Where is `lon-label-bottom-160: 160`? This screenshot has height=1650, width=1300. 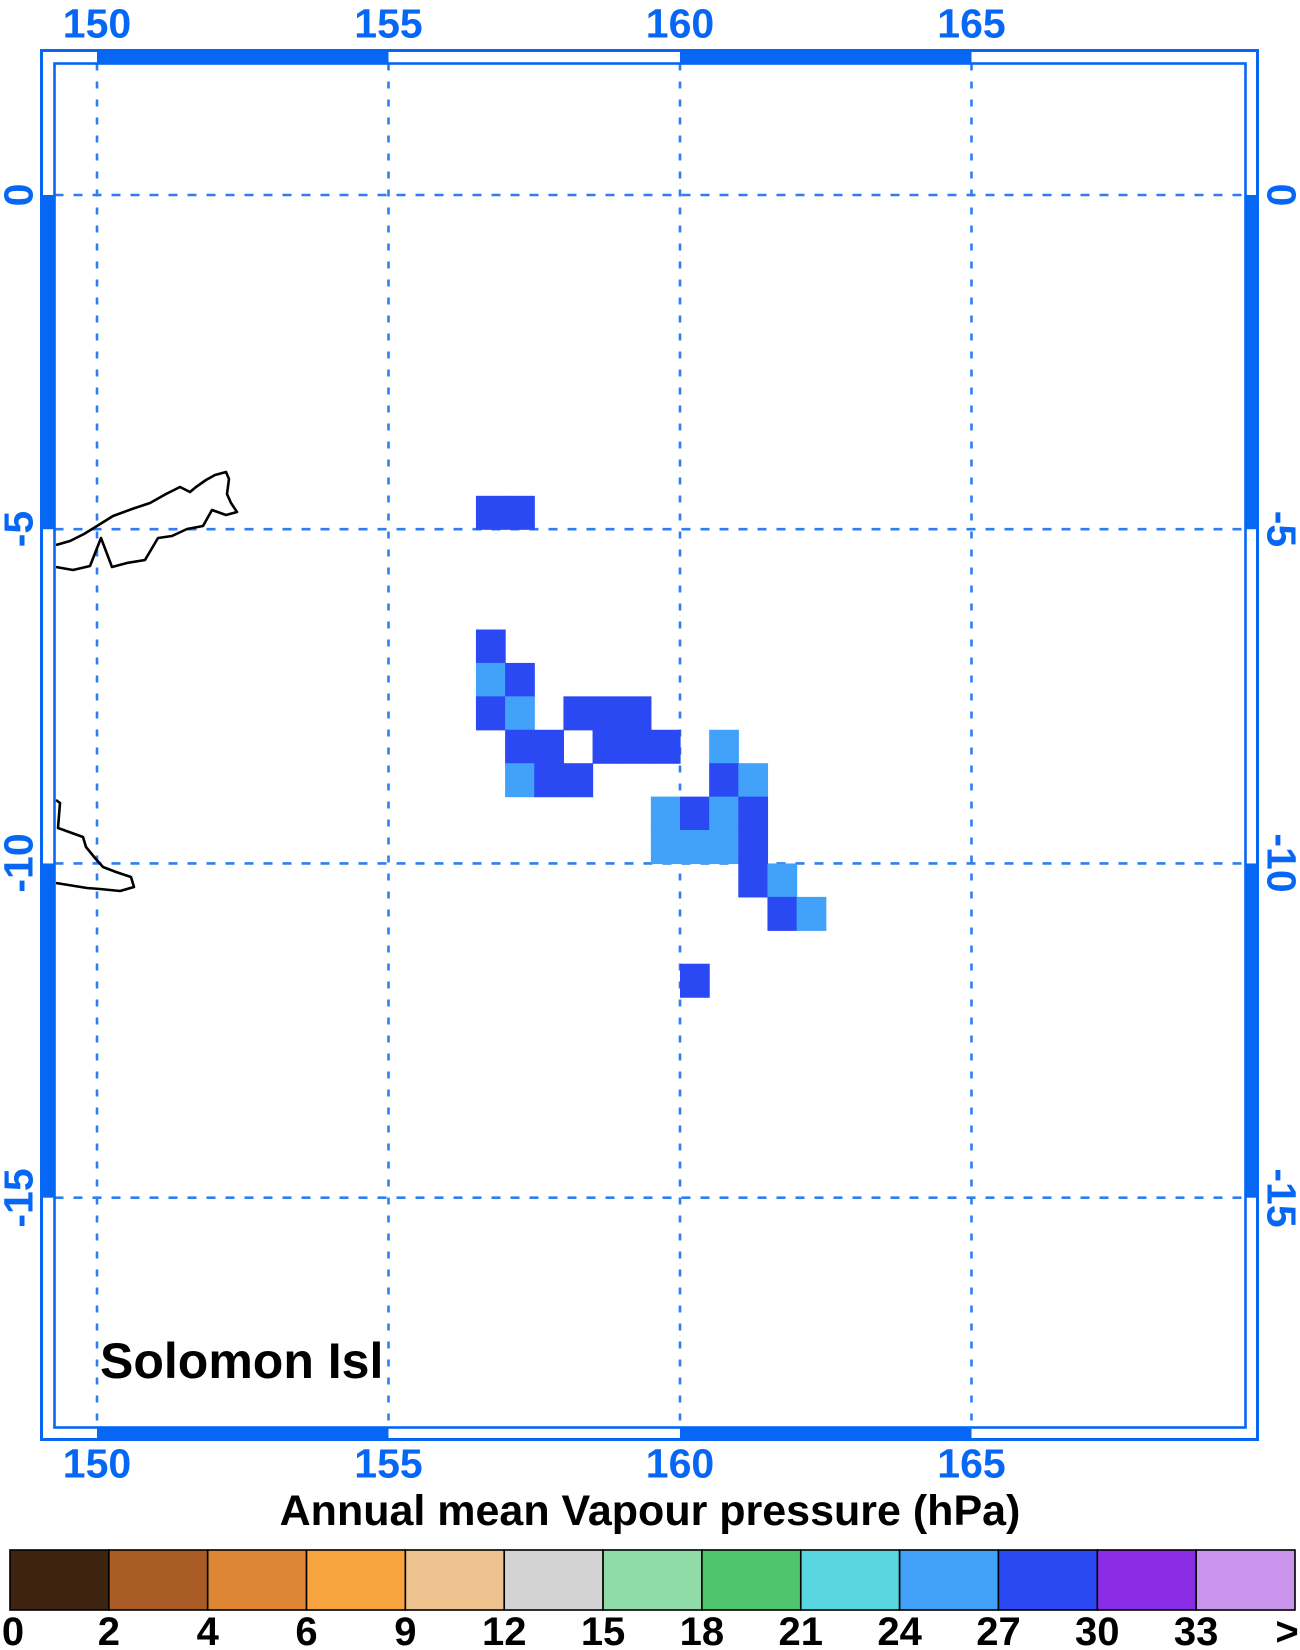 lon-label-bottom-160: 160 is located at coordinates (680, 1463).